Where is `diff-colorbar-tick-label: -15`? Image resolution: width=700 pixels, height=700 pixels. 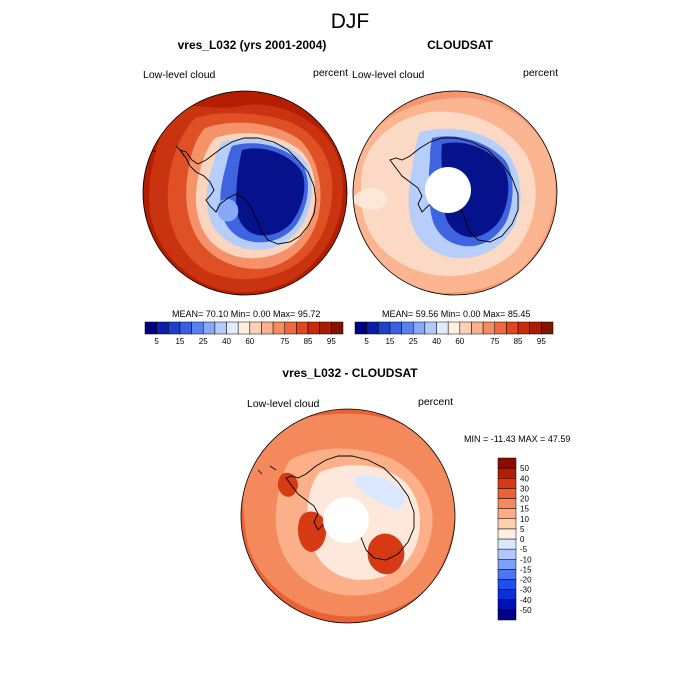 diff-colorbar-tick-label: -15 is located at coordinates (526, 569).